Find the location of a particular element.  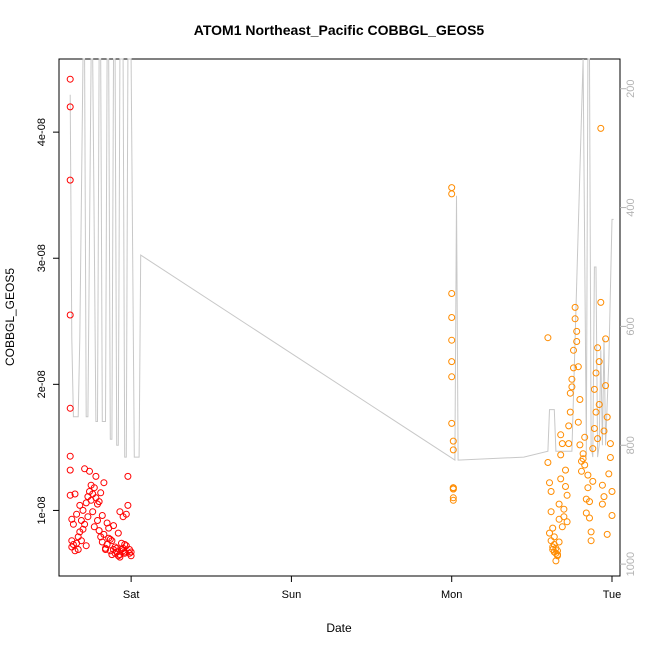

y2-tick-label: 400 is located at coordinates (631, 207).